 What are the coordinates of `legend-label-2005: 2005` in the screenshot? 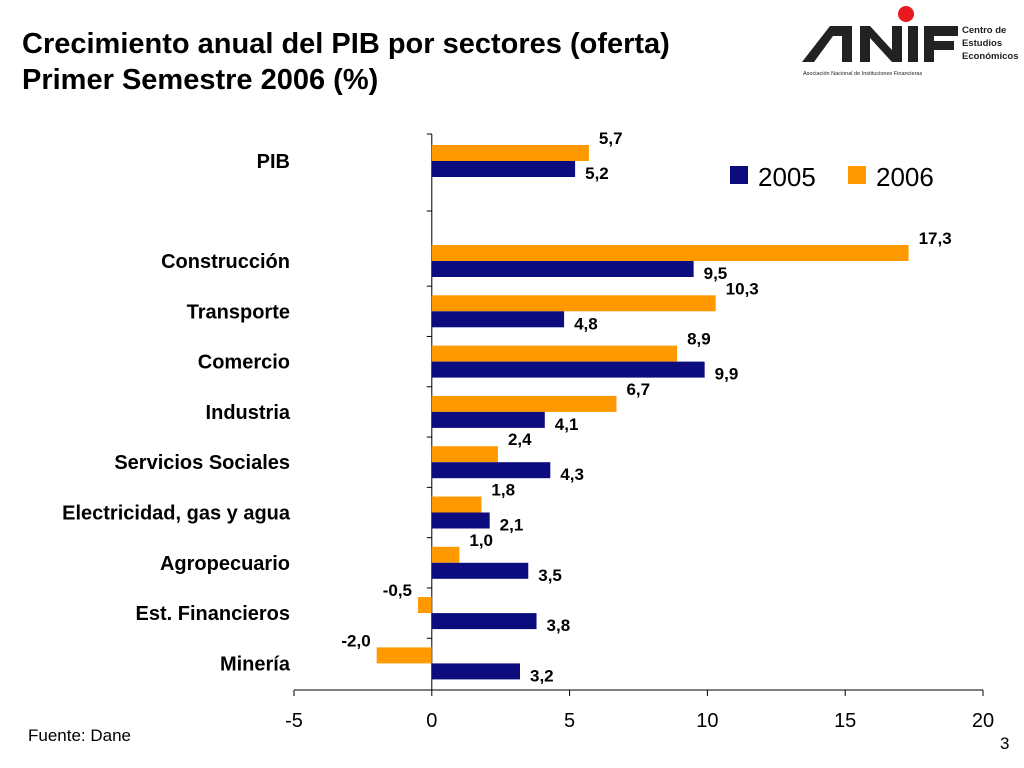 It's located at (787, 177).